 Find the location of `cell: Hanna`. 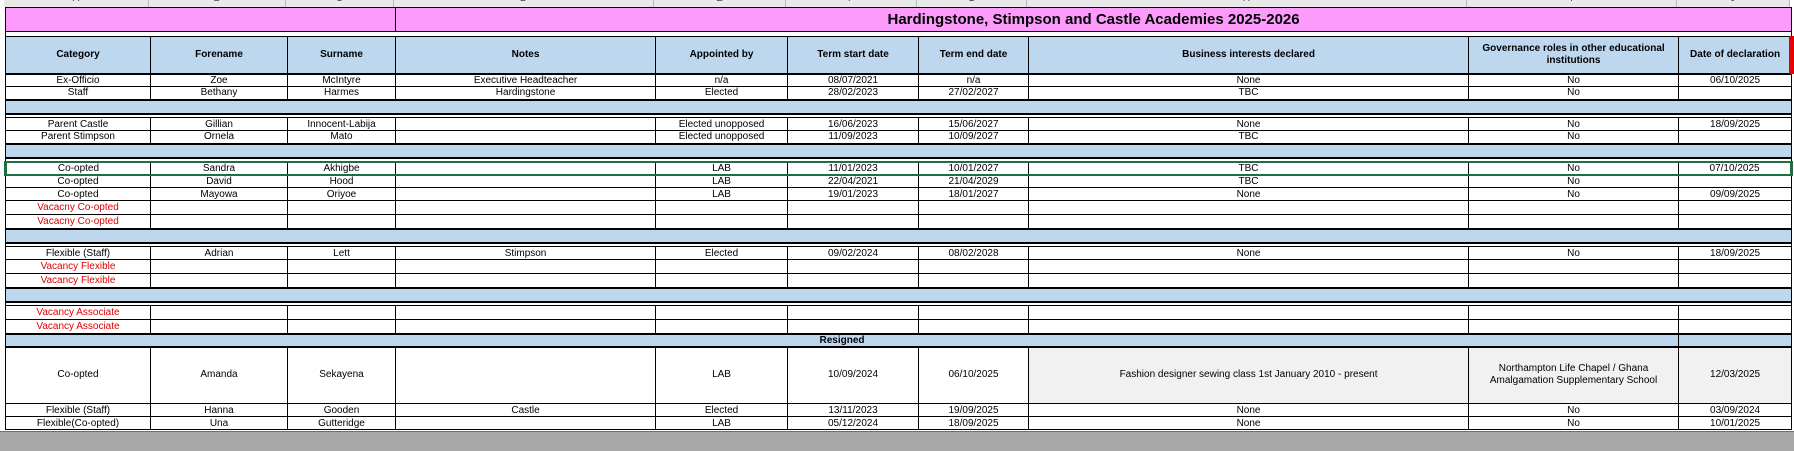

cell: Hanna is located at coordinates (219, 410).